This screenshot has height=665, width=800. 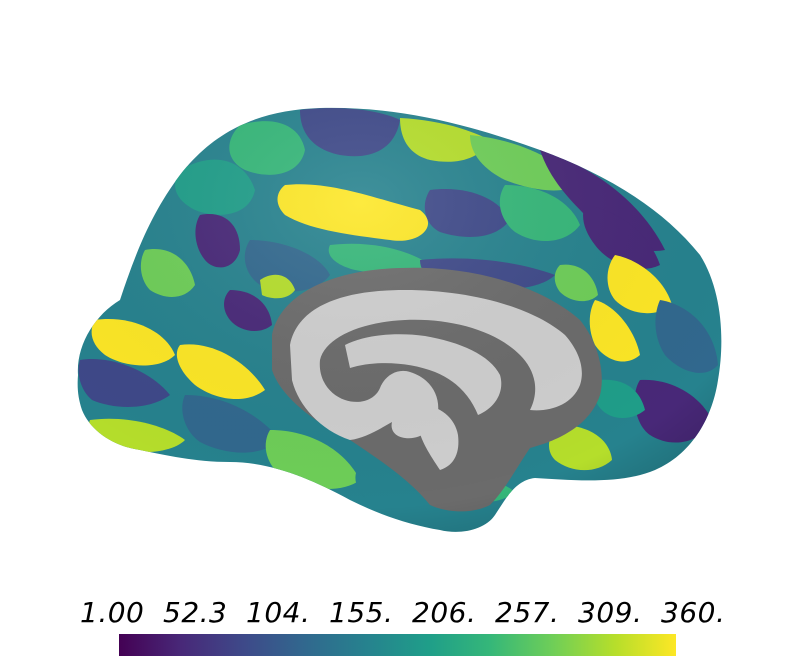 I want to click on colorbar-tick-labels: 1.00 52.3 104. 155. 206. 257. 309. 360., so click(x=392, y=614).